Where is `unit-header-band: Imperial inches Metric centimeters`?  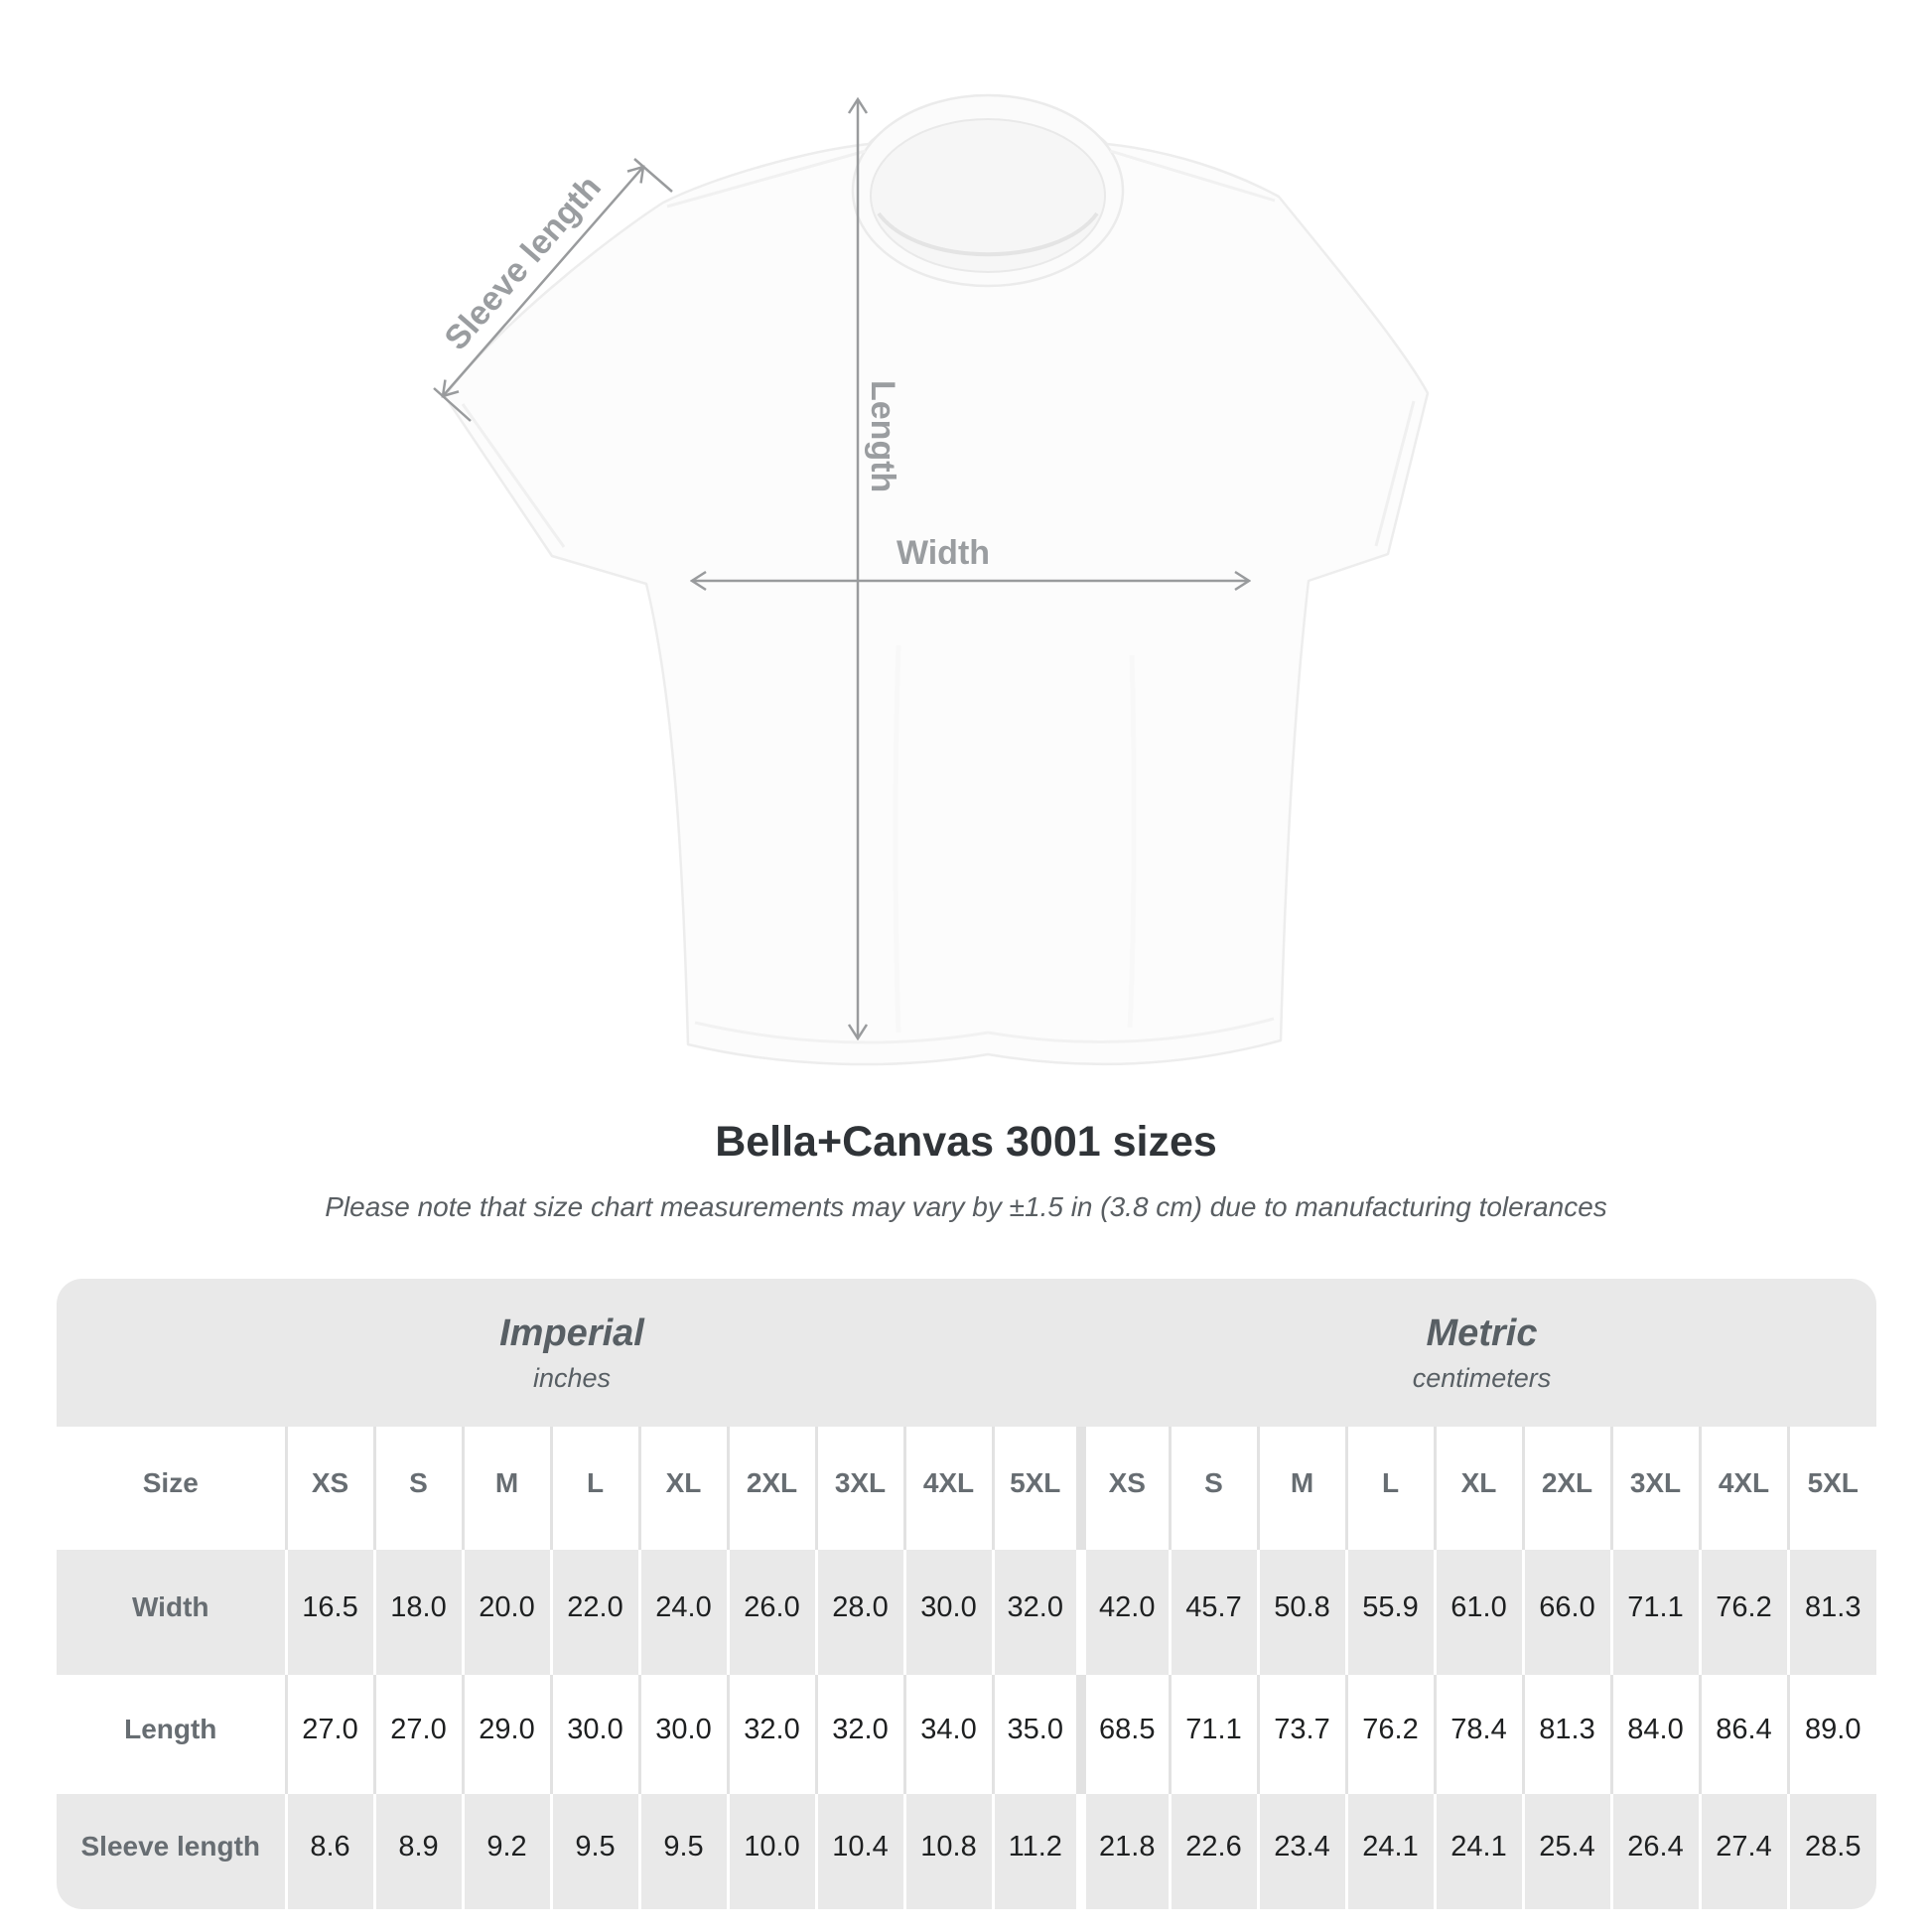 unit-header-band: Imperial inches Metric centimeters is located at coordinates (967, 1353).